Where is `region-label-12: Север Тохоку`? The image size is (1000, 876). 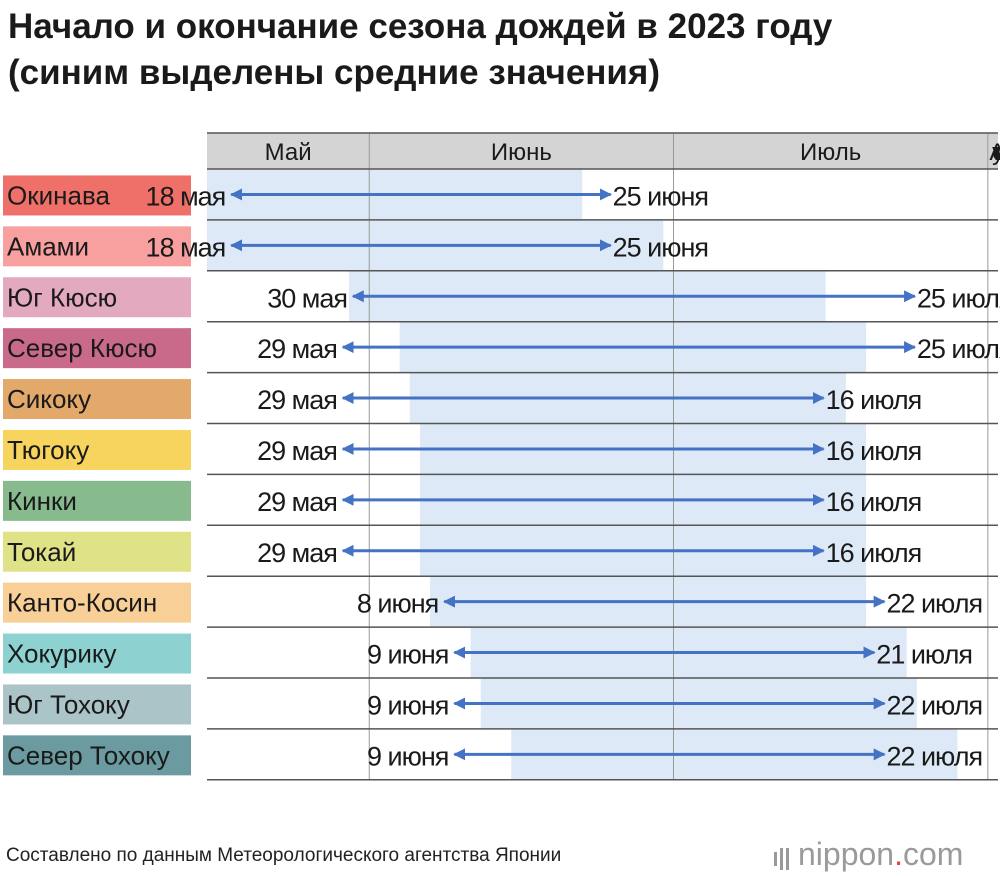
region-label-12: Север Тохоку is located at coordinates (88, 755).